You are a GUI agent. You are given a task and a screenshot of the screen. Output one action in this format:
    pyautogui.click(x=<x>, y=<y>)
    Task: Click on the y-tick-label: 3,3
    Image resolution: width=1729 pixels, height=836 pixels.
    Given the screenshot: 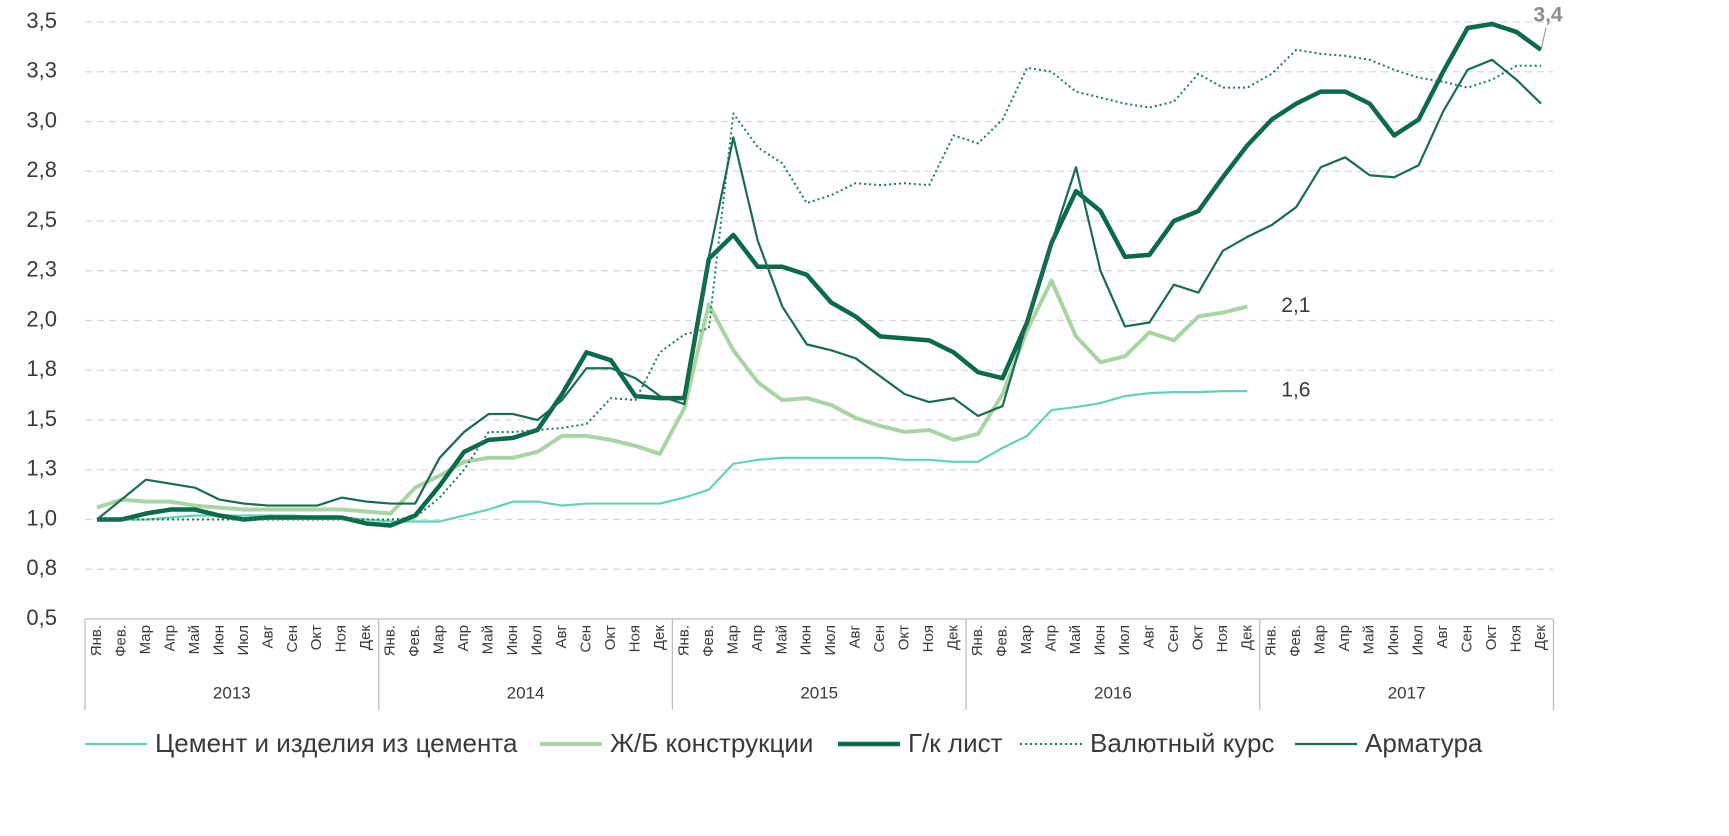 What is the action you would take?
    pyautogui.click(x=41, y=70)
    